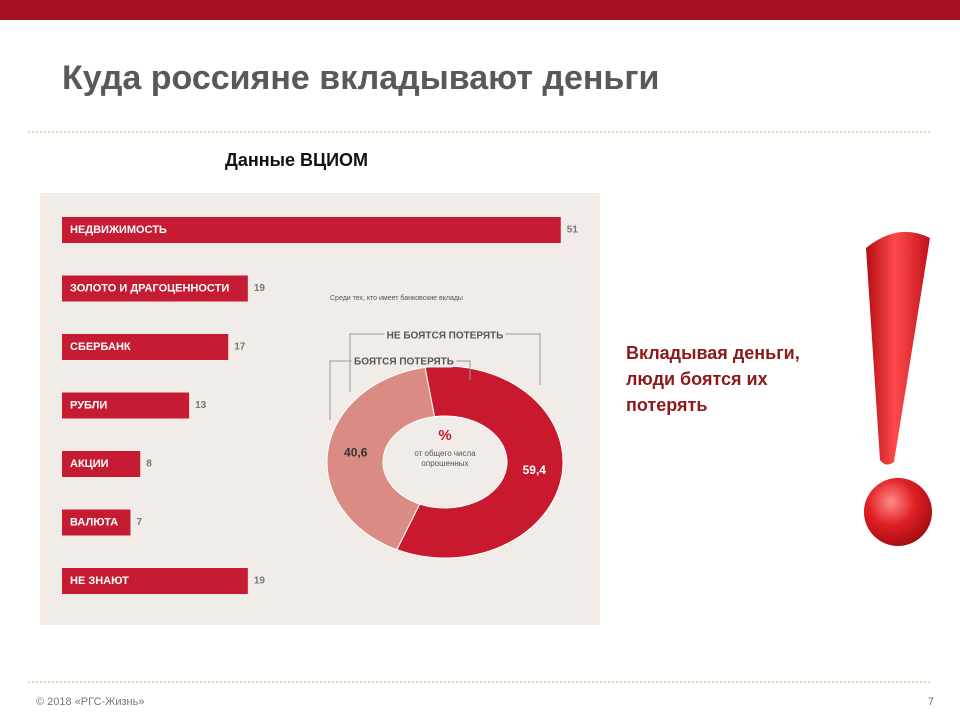 Image resolution: width=960 pixels, height=720 pixels. Describe the element at coordinates (201, 405) in the screenshot. I see `value-label: 13` at that location.